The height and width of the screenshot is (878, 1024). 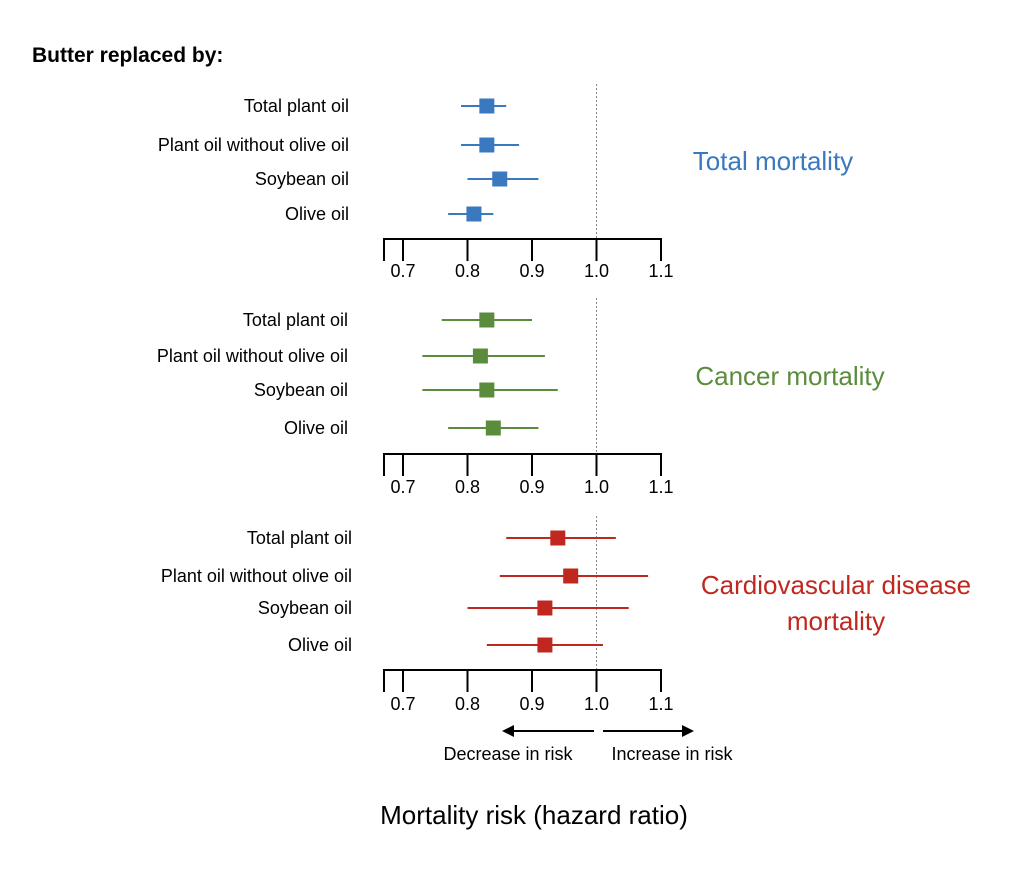 I want to click on figure-title: Butter replaced by:, so click(x=127, y=55).